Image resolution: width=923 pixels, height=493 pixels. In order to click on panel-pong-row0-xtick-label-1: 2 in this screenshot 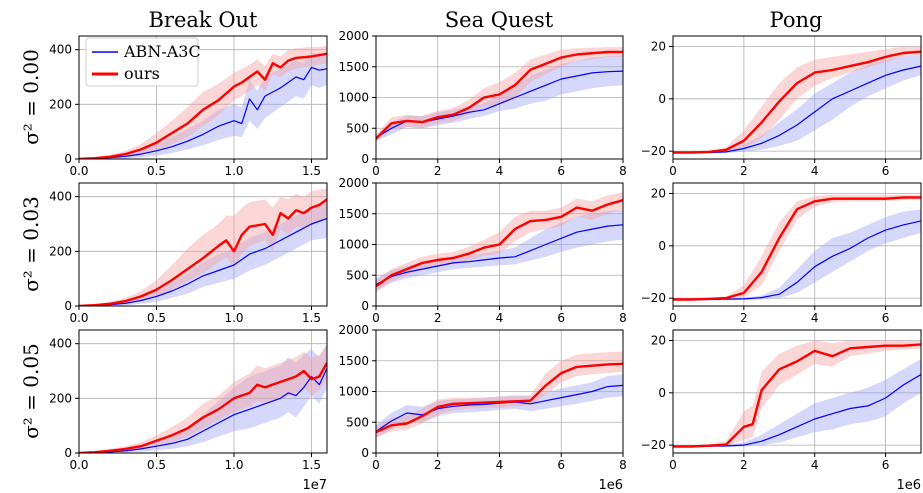, I will do `click(744, 171)`.